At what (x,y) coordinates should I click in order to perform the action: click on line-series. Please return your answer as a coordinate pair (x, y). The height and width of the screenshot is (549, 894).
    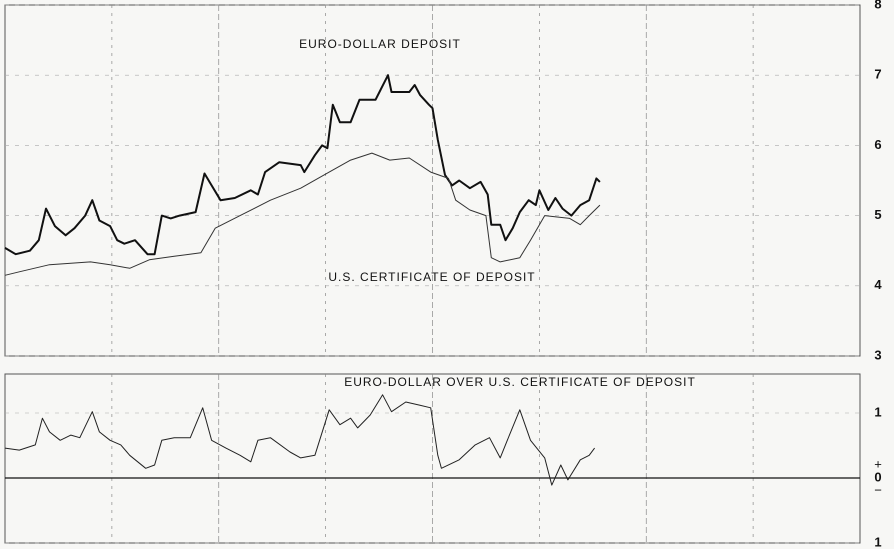
    Looking at the image, I should click on (299, 440).